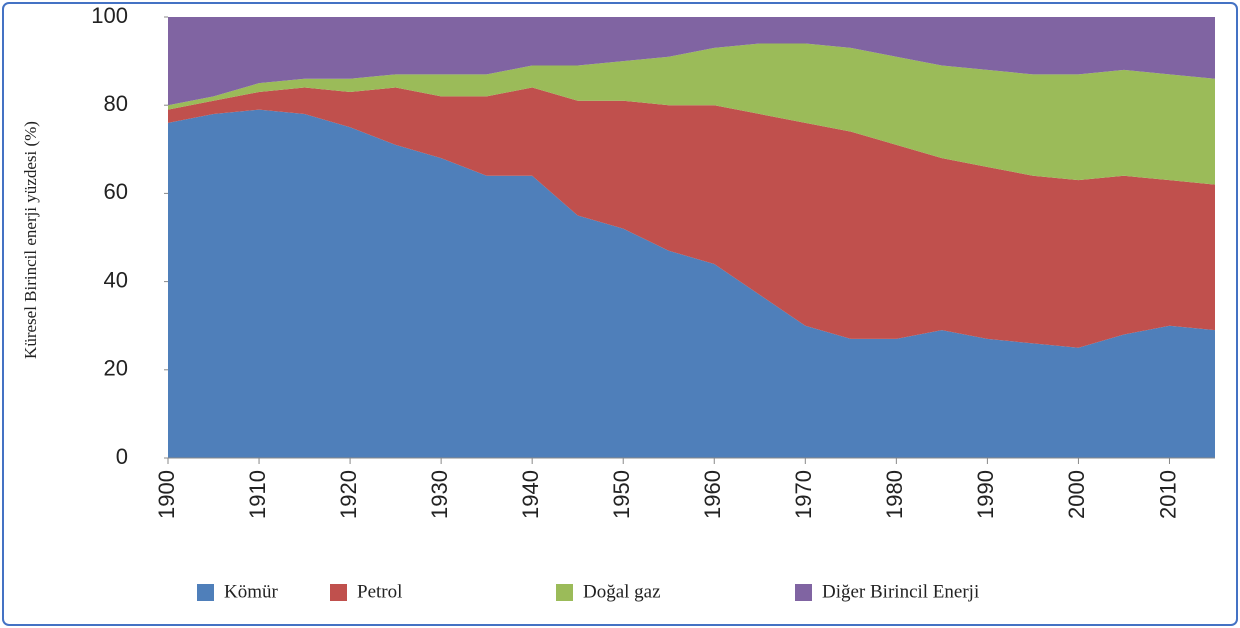 Image resolution: width=1240 pixels, height=628 pixels. What do you see at coordinates (257, 494) in the screenshot?
I see `x-tick-label: 1910` at bounding box center [257, 494].